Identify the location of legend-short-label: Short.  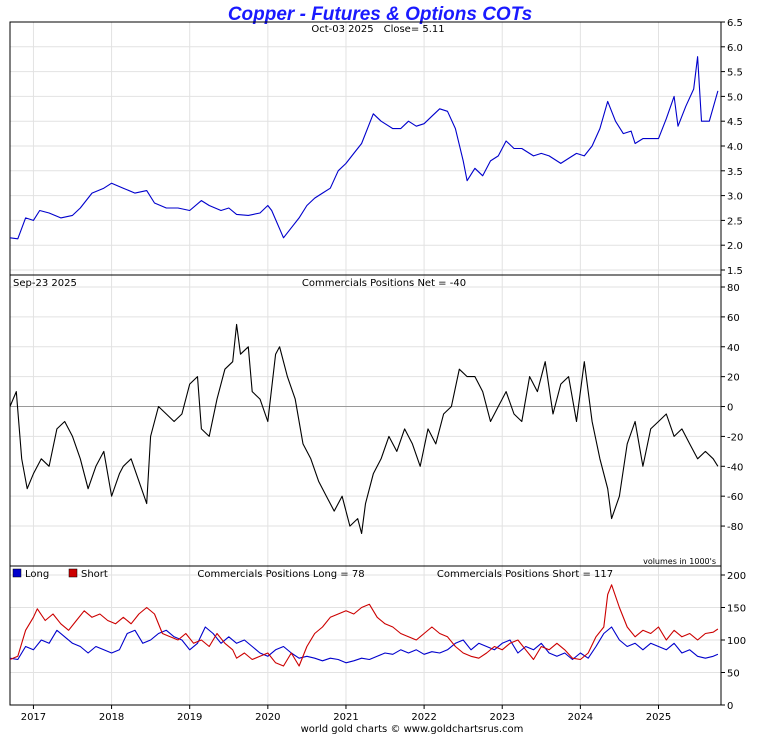
(94, 574).